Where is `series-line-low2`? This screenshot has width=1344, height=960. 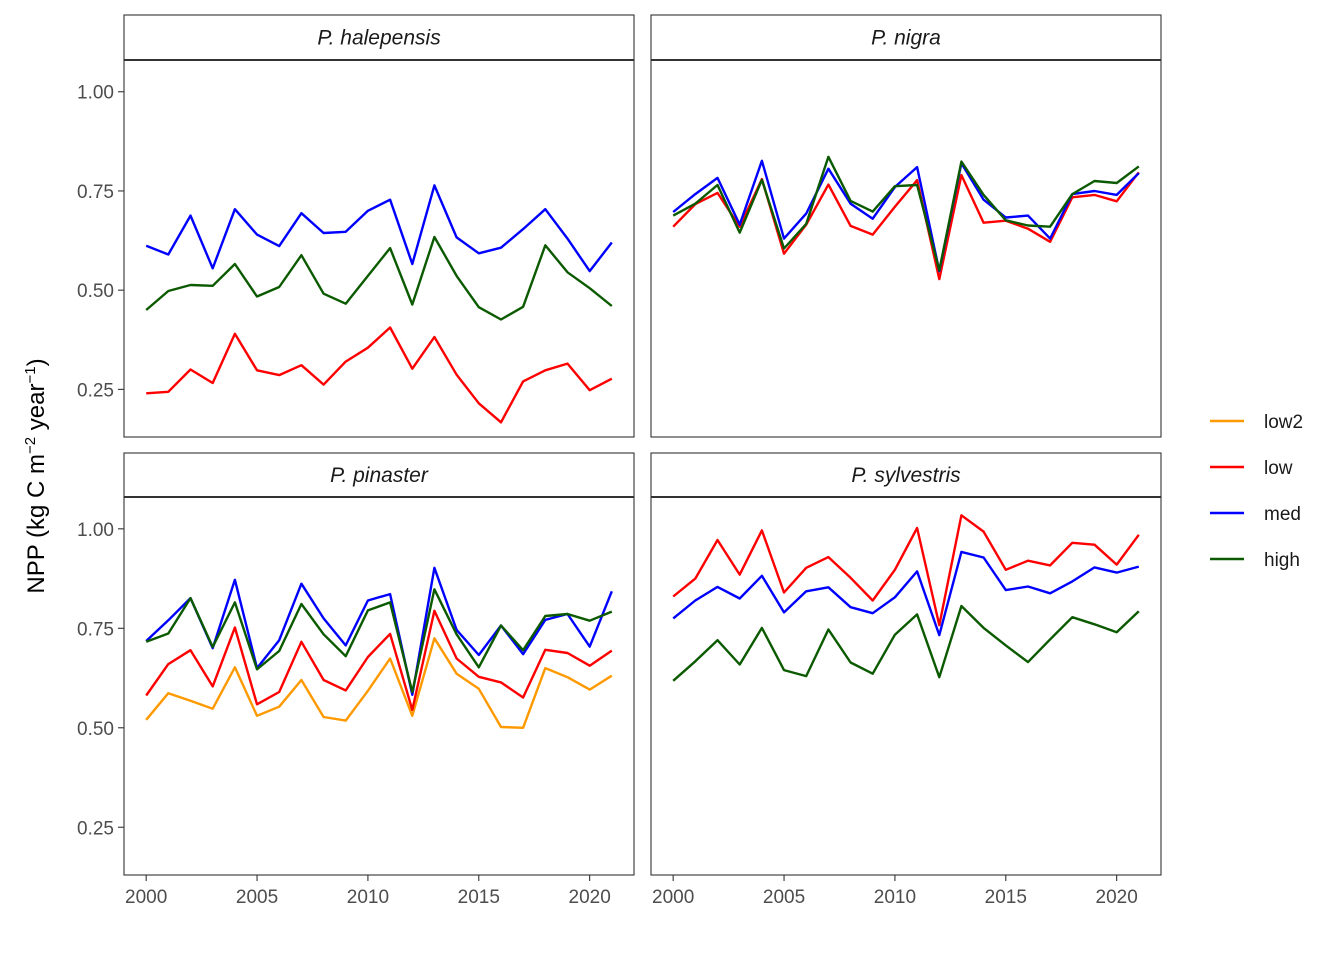
series-line-low2 is located at coordinates (379, 683).